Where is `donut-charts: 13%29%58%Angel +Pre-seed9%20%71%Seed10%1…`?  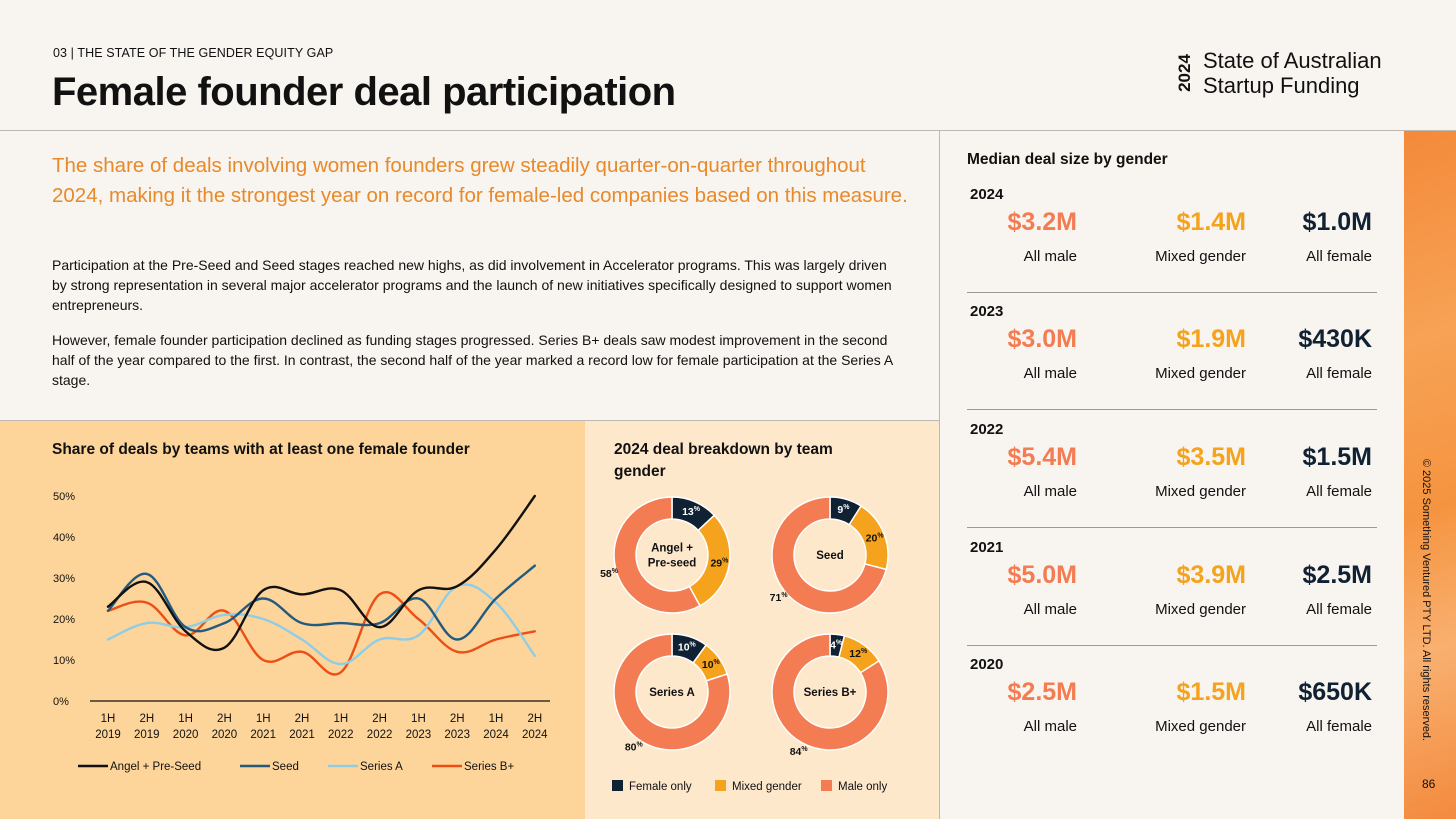
donut-charts: 13%29%58%Angel +Pre-seed9%20%71%Seed10%1… is located at coordinates (744, 644).